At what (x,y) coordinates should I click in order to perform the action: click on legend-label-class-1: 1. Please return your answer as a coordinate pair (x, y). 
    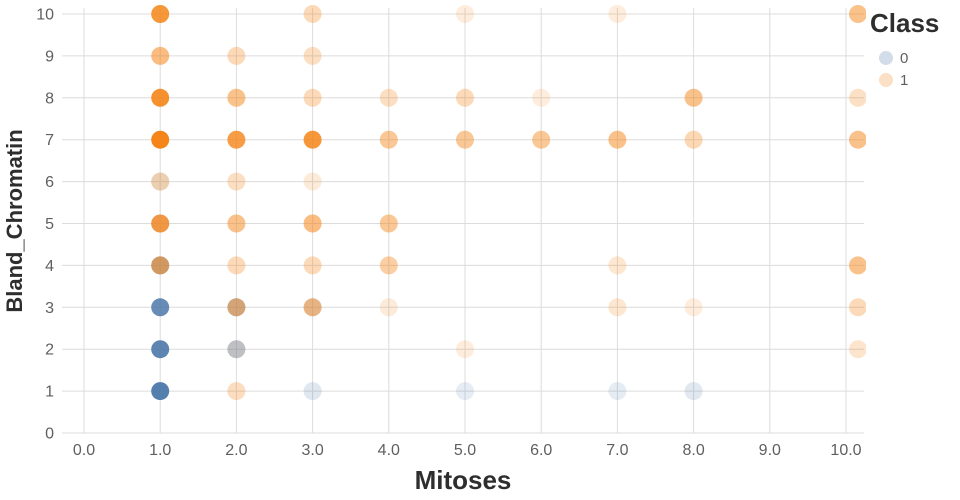
    Looking at the image, I should click on (904, 80).